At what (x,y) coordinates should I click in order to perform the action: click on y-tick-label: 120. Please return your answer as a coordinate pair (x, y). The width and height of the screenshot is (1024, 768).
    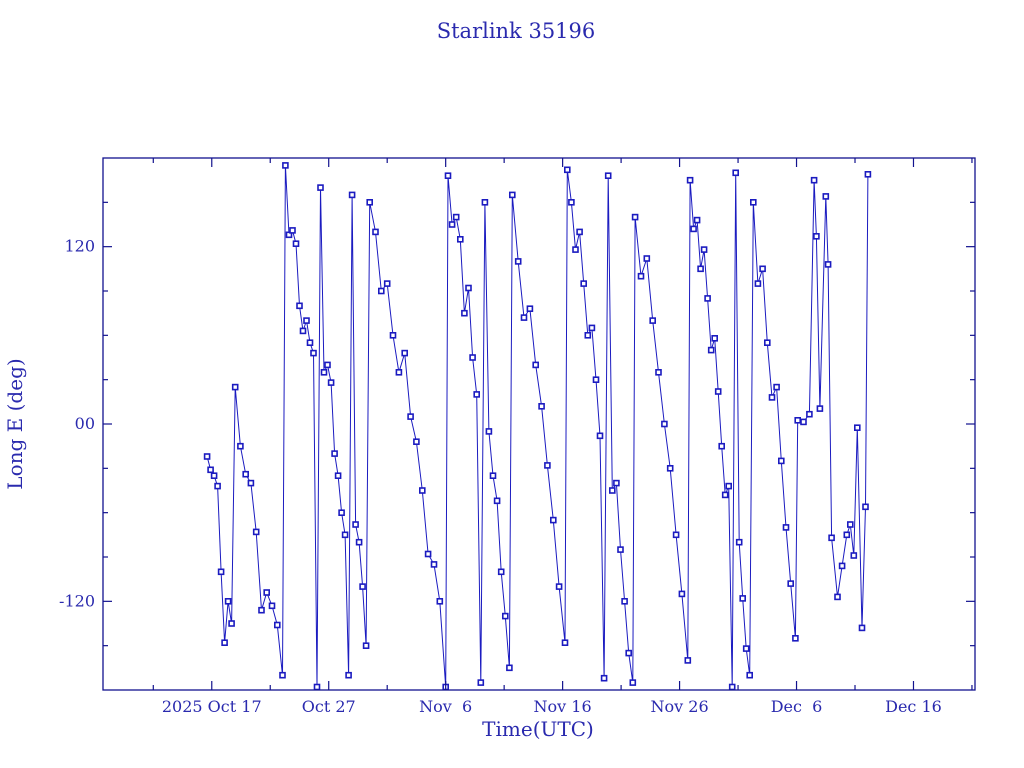
    Looking at the image, I should click on (79, 246).